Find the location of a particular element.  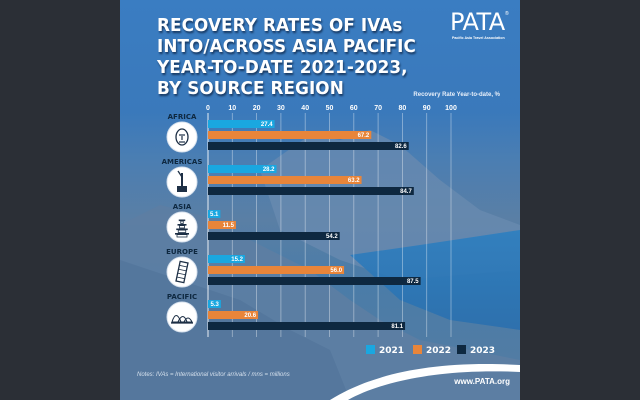

data-label: 54.2 is located at coordinates (332, 237).